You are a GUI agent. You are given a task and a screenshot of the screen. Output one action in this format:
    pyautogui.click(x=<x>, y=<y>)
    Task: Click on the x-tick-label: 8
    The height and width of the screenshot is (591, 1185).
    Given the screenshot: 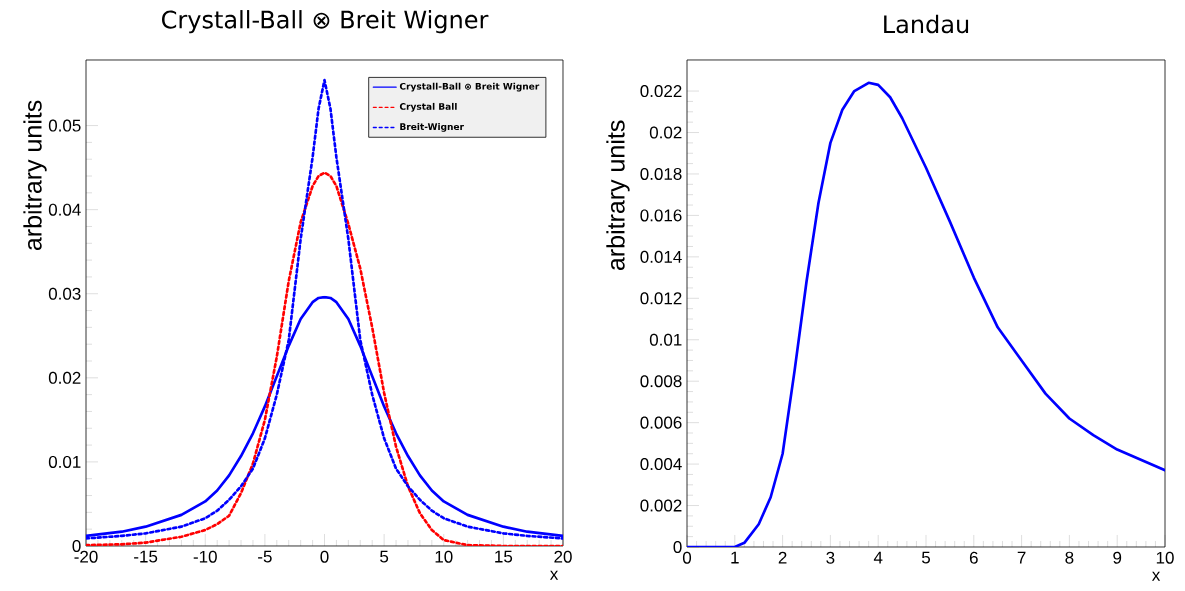 What is the action you would take?
    pyautogui.click(x=1069, y=557)
    